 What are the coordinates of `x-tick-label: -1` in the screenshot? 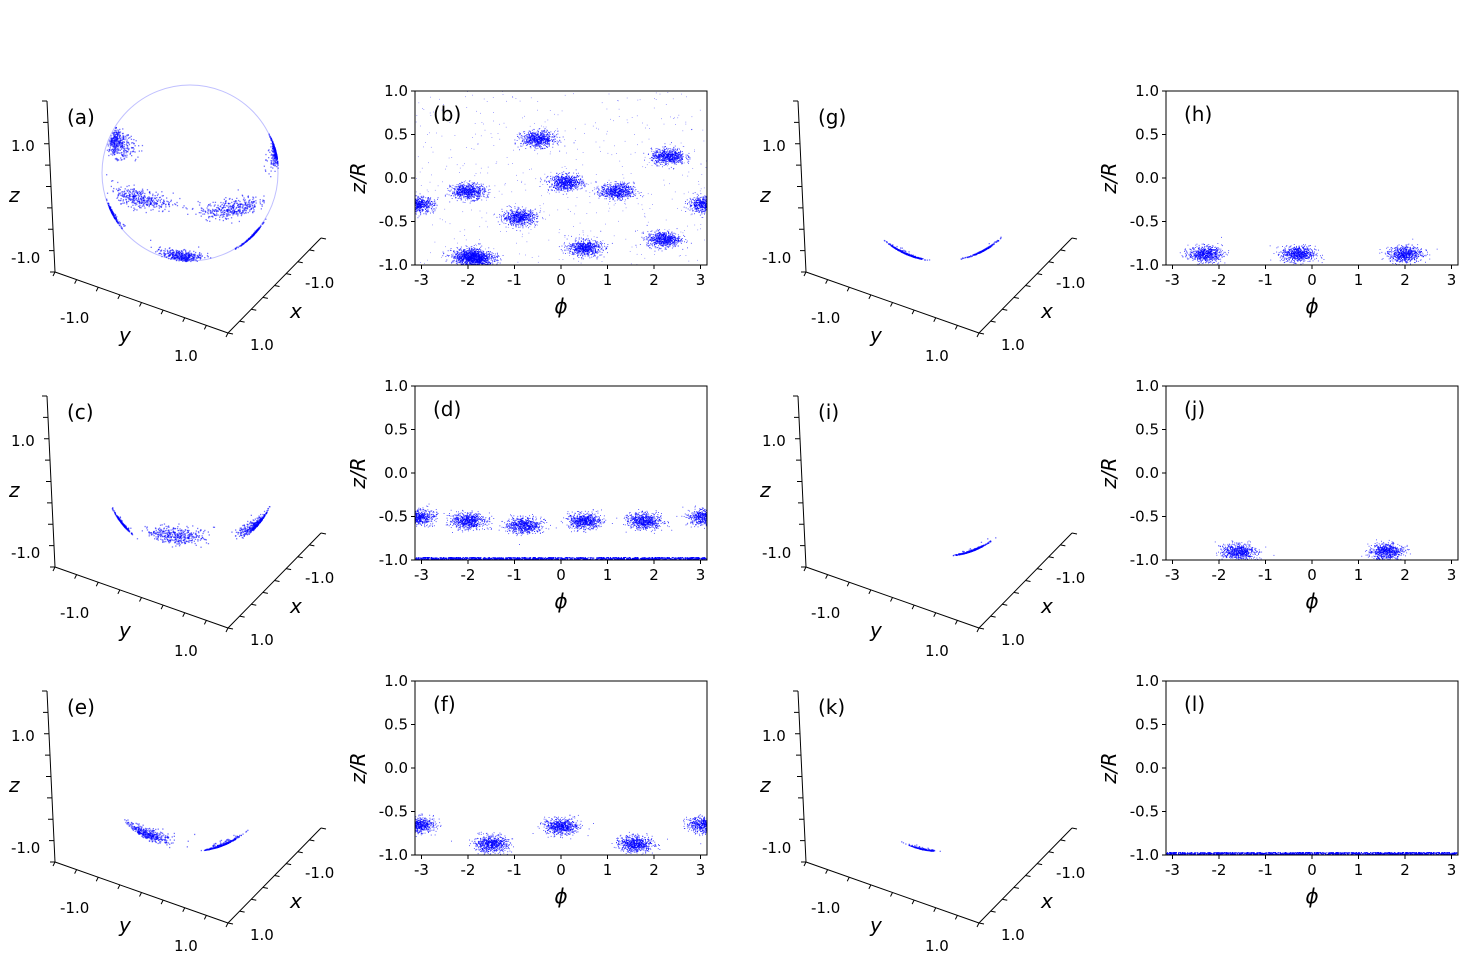 It's located at (514, 280).